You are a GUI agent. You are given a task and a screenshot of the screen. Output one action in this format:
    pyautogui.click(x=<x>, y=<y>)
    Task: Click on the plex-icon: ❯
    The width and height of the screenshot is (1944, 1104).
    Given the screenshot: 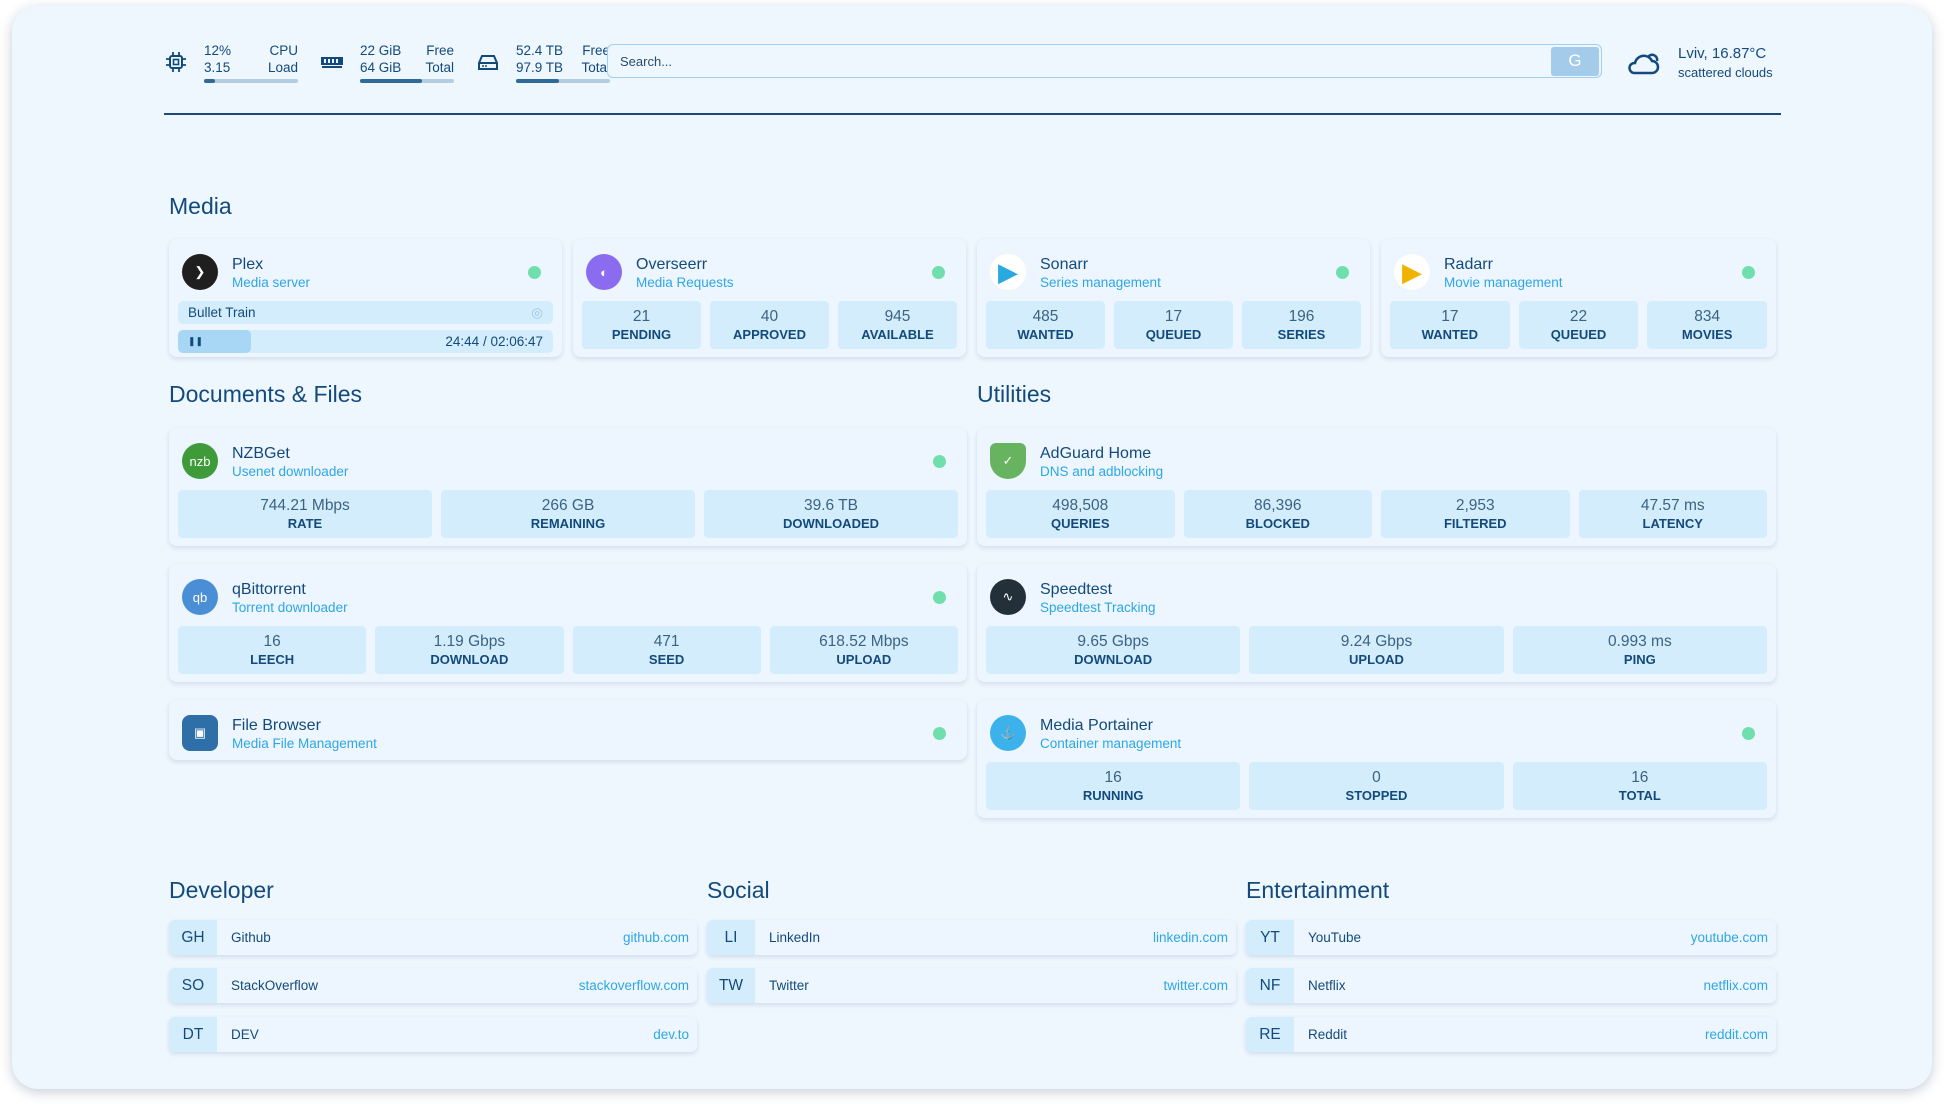 What is the action you would take?
    pyautogui.click(x=200, y=272)
    